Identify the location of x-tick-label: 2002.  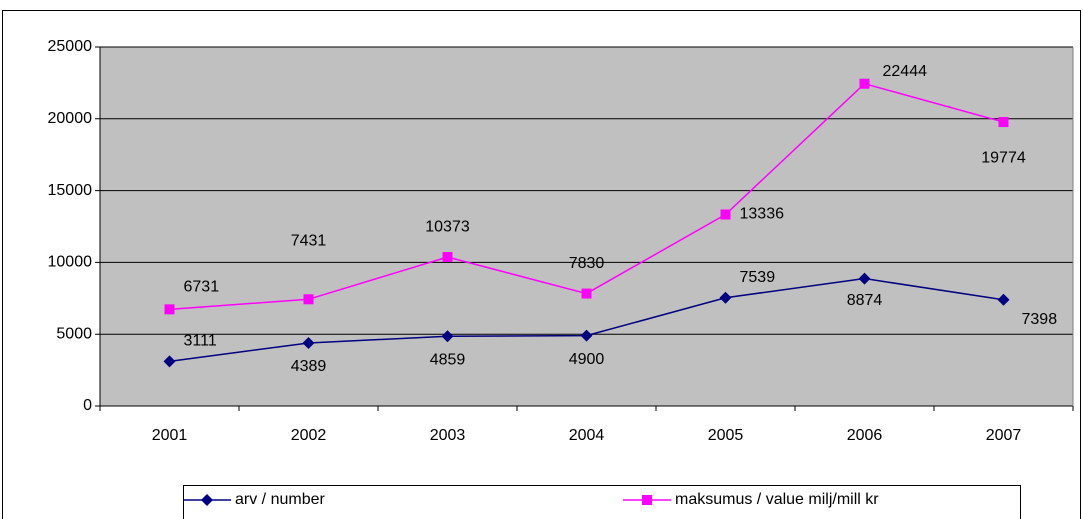
(309, 435).